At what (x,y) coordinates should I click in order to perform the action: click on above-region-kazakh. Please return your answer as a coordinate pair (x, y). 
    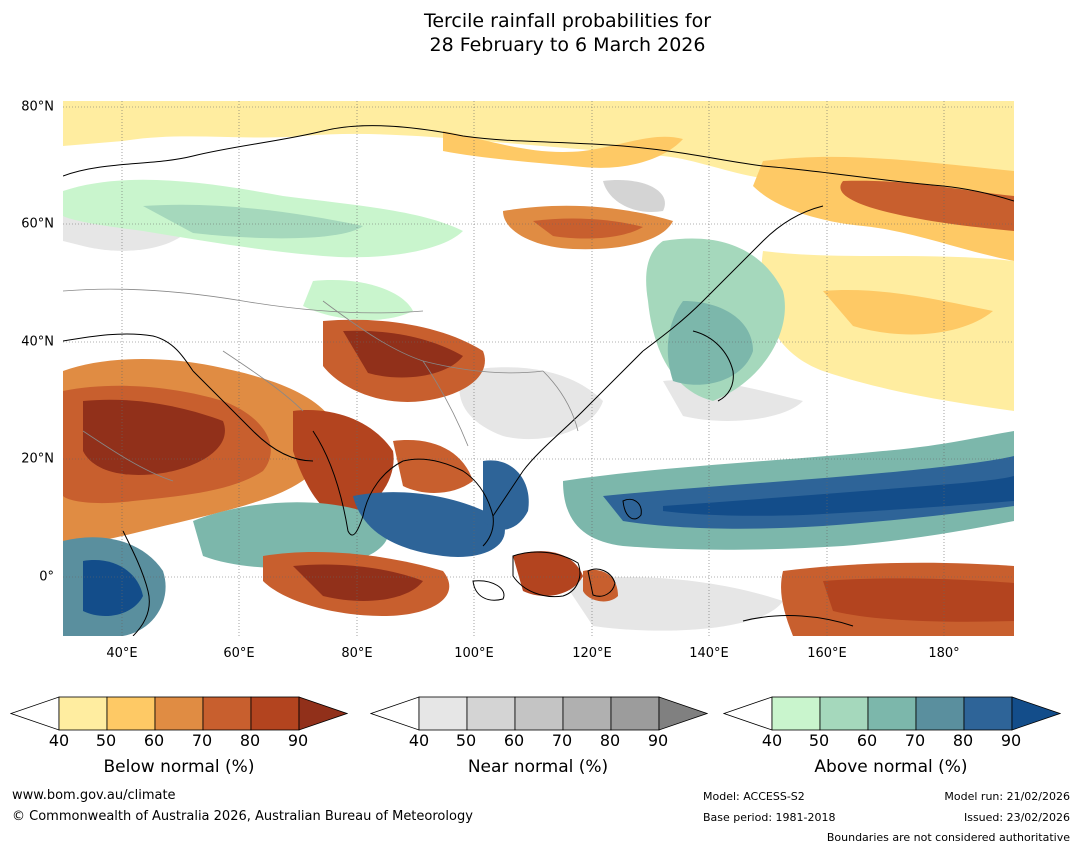
    Looking at the image, I should click on (358, 300).